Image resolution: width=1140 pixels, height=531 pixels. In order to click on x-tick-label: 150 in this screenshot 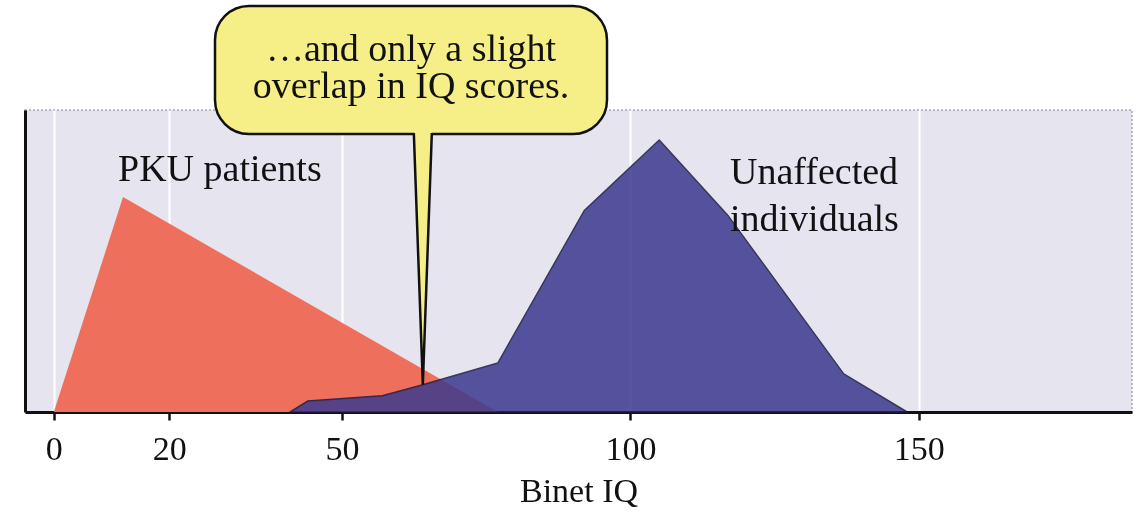, I will do `click(919, 448)`.